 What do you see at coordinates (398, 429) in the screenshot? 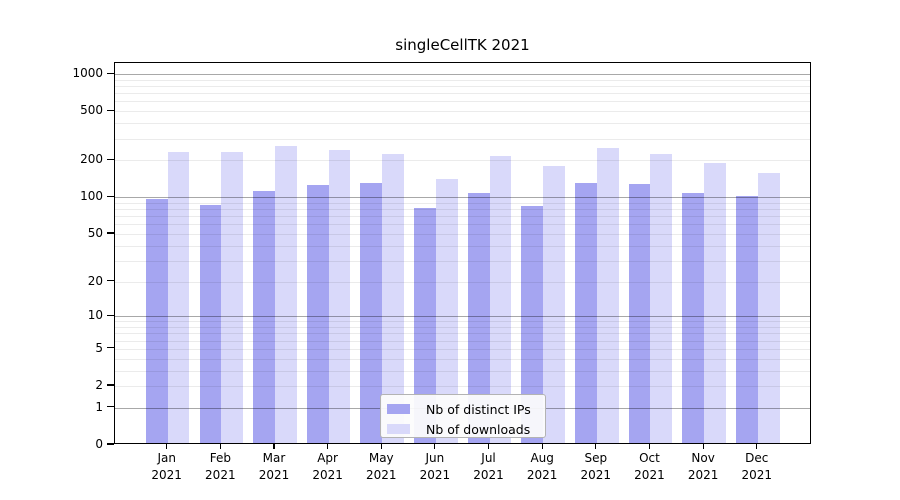
I see `legend-swatch-downloads` at bounding box center [398, 429].